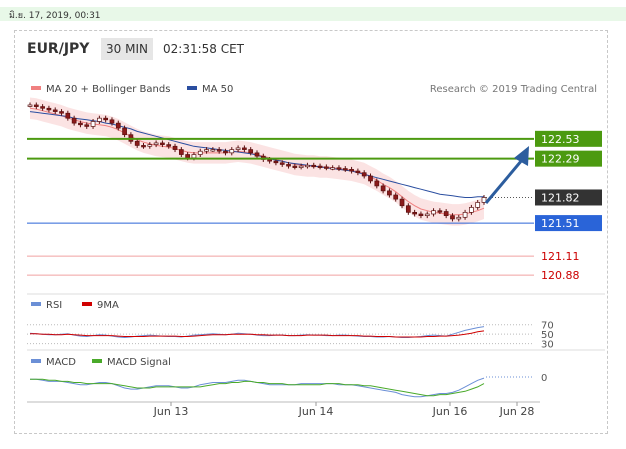 The width and height of the screenshot is (626, 449). What do you see at coordinates (139, 362) in the screenshot?
I see `macd-signal-legend-label: MACD Signal` at bounding box center [139, 362].